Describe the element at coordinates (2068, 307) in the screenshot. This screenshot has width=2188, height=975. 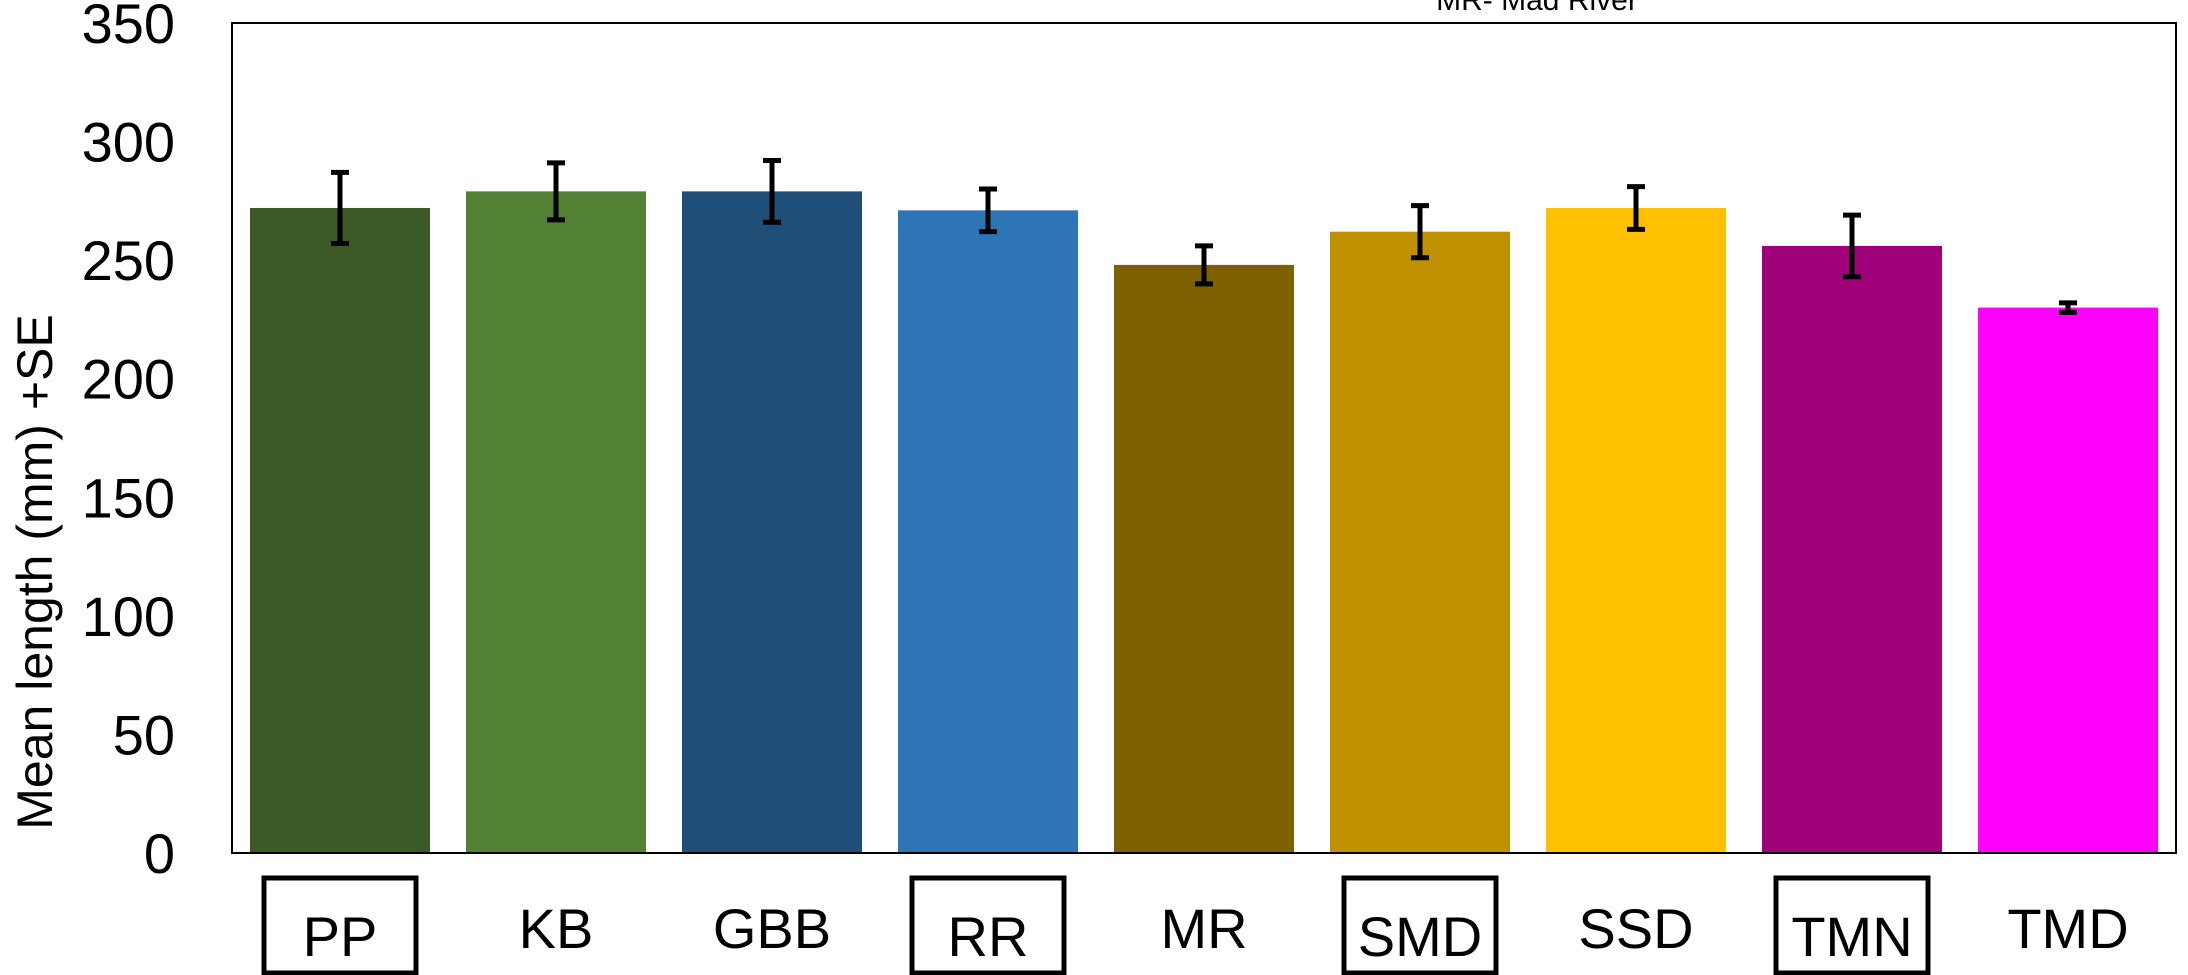
I see `error-bar-tmd` at that location.